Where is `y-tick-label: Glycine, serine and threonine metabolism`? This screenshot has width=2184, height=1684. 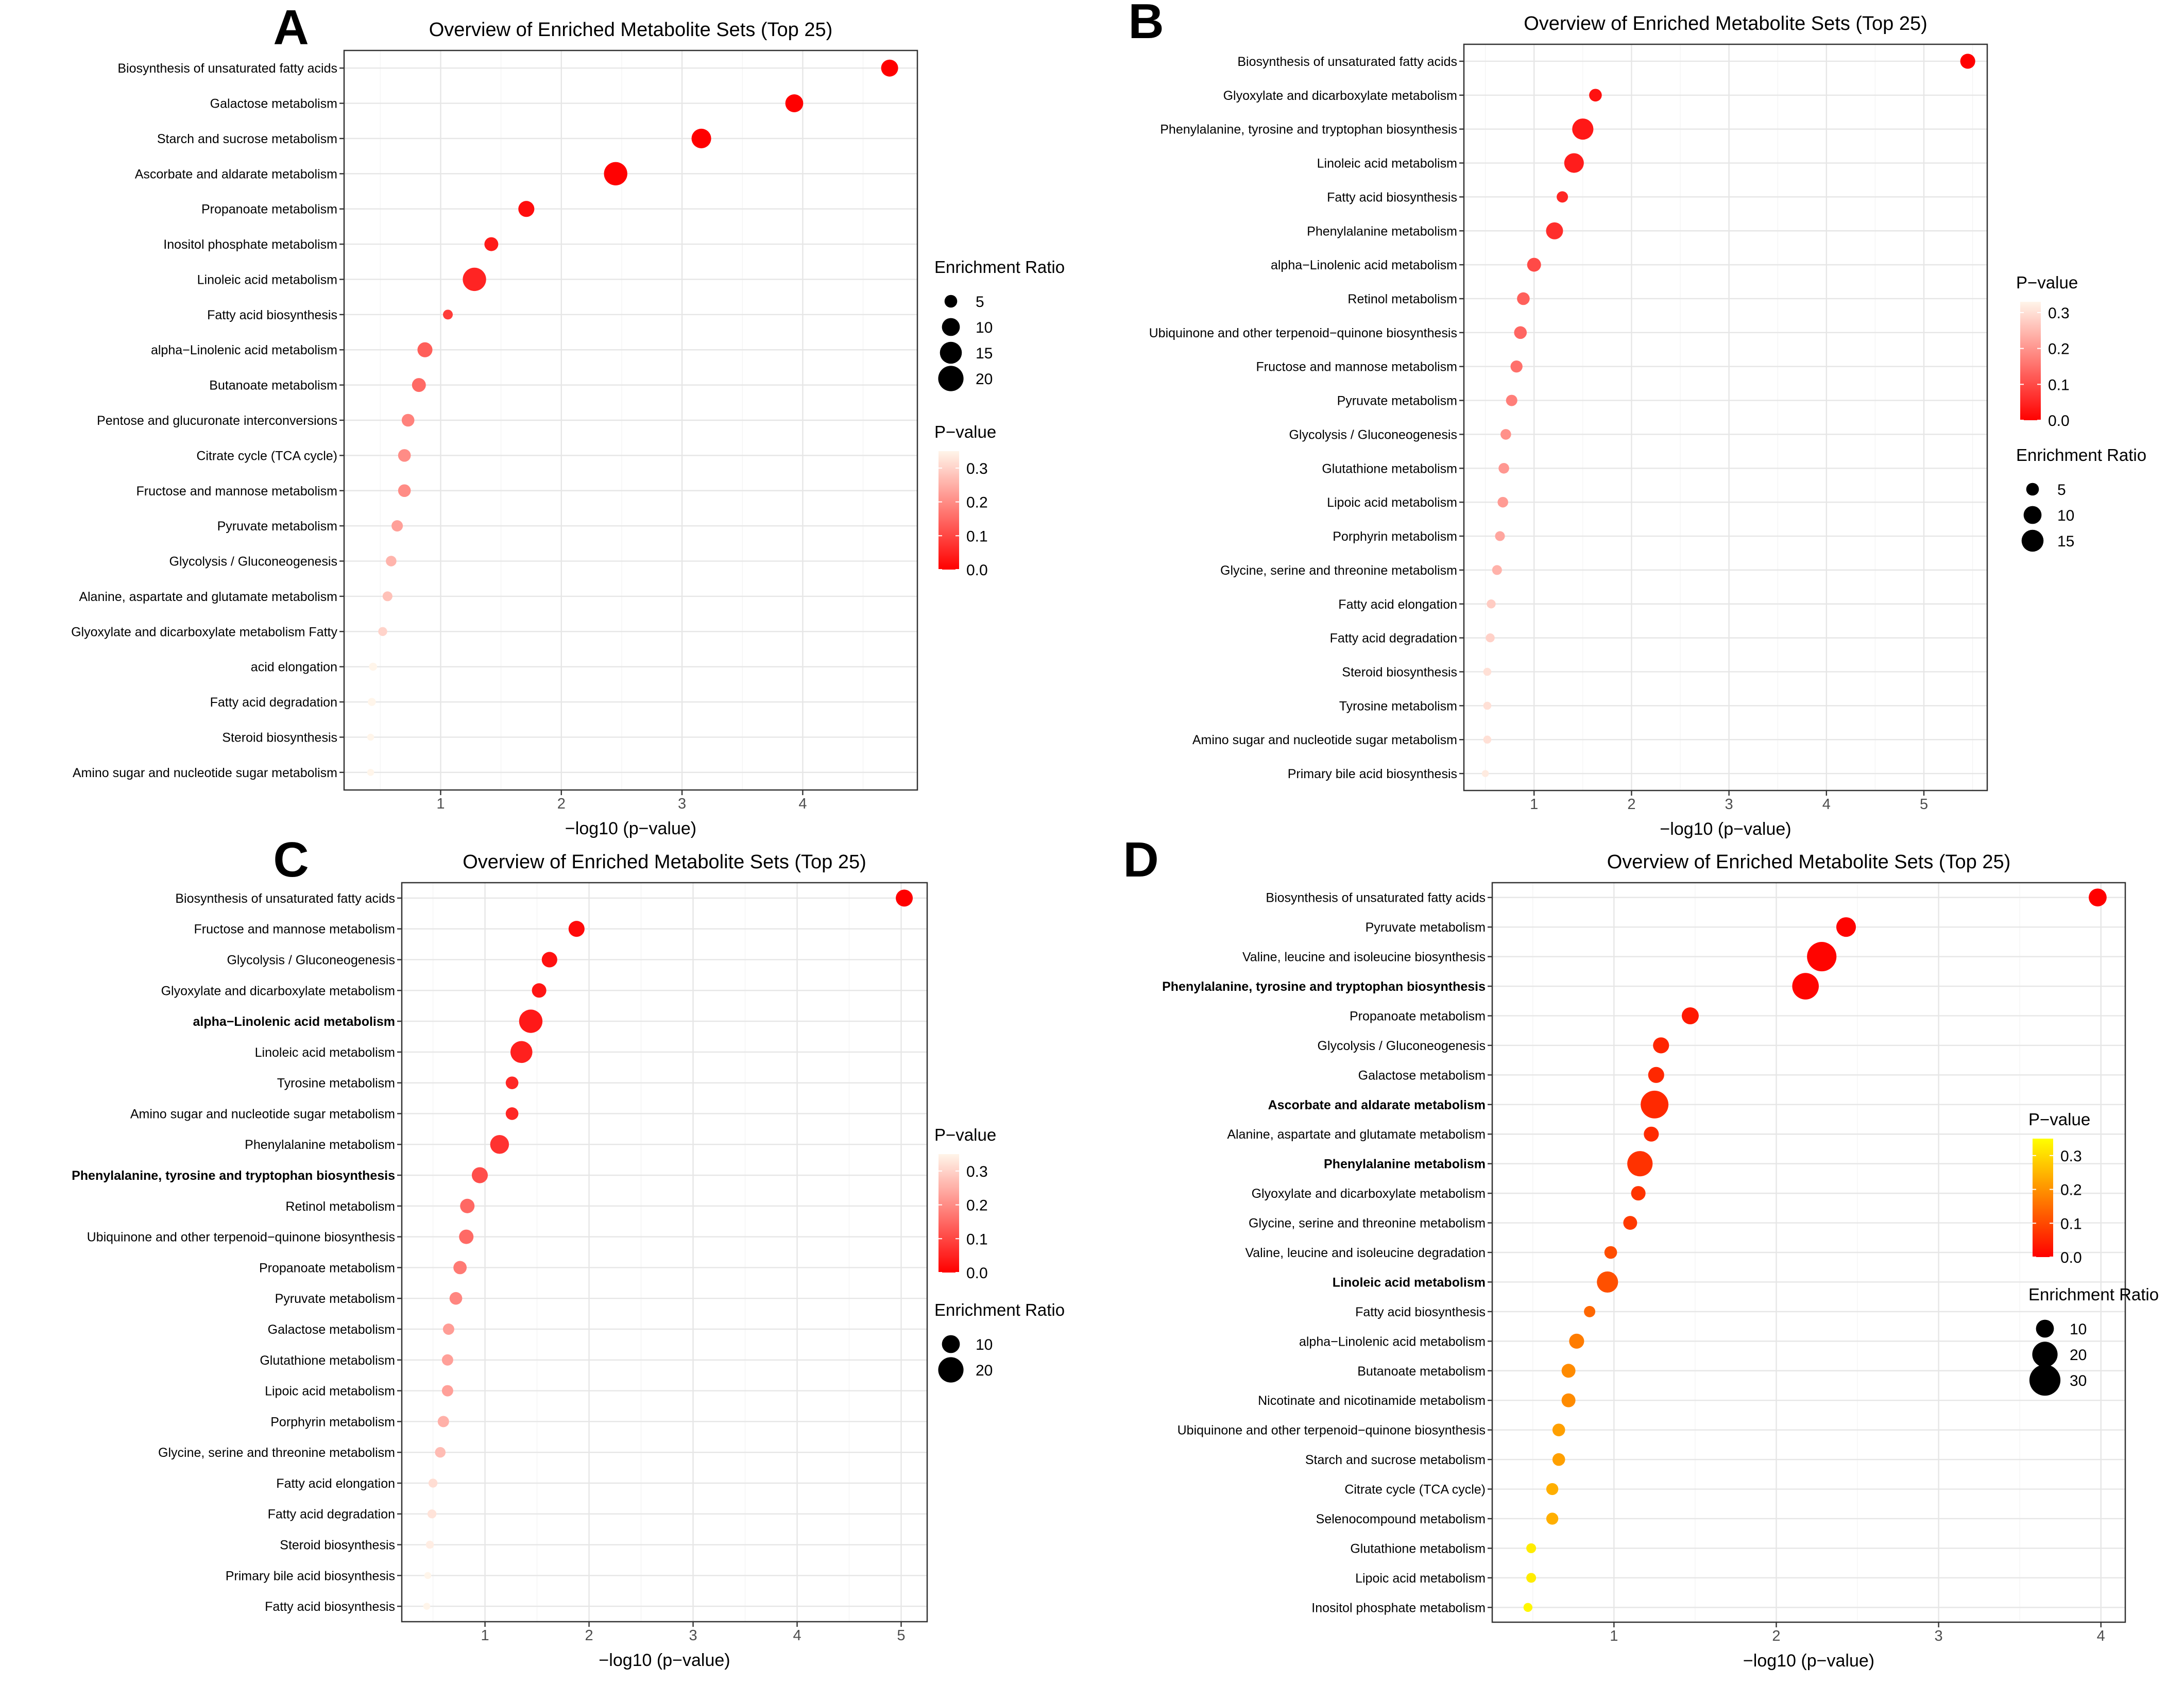 y-tick-label: Glycine, serine and threonine metabolism is located at coordinates (276, 1453).